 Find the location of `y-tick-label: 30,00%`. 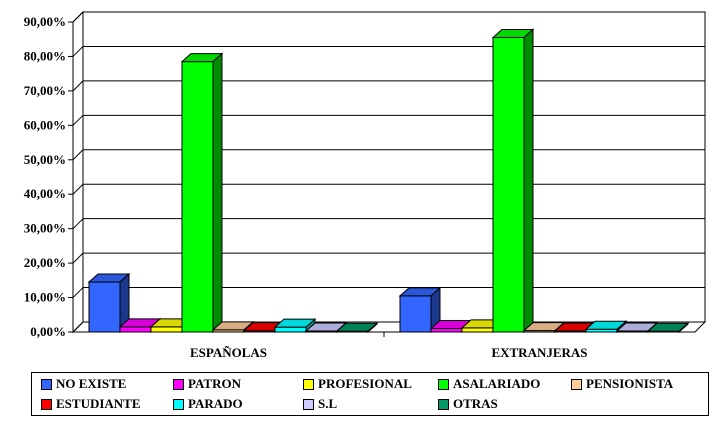

y-tick-label: 30,00% is located at coordinates (45, 228).